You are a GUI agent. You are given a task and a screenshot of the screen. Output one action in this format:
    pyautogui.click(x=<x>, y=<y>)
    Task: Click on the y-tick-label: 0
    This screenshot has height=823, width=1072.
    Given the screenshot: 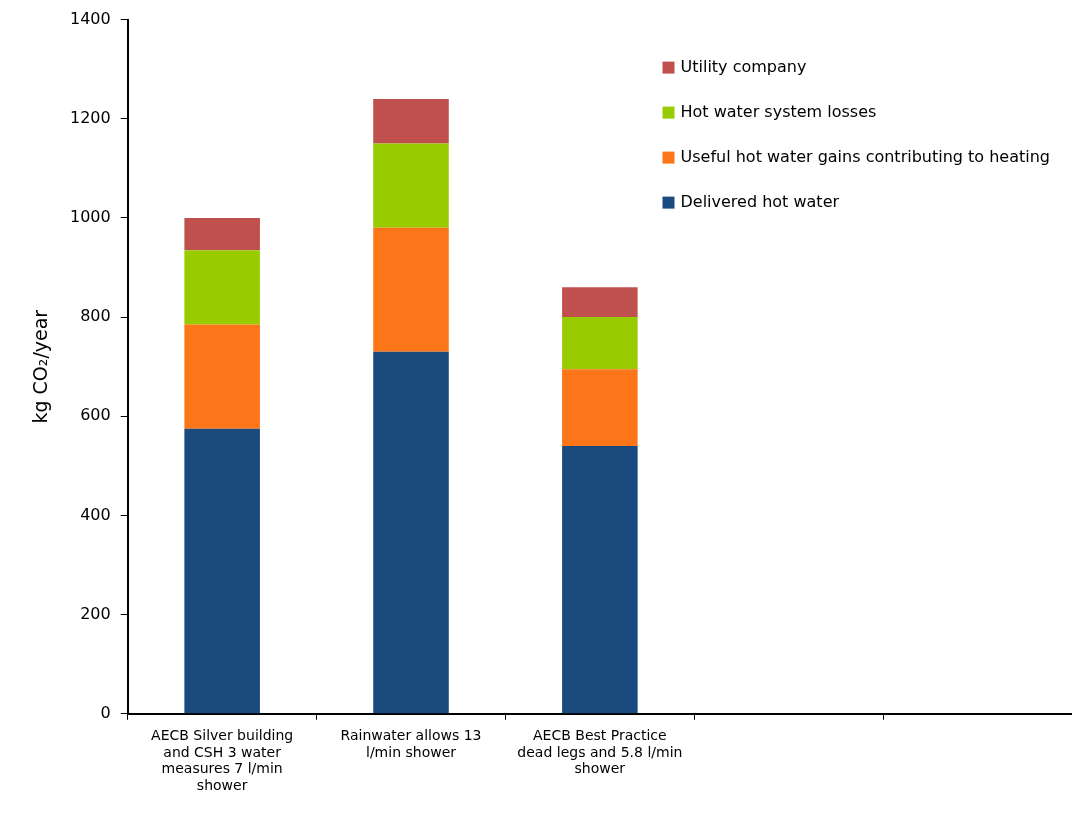 What is the action you would take?
    pyautogui.click(x=105, y=712)
    